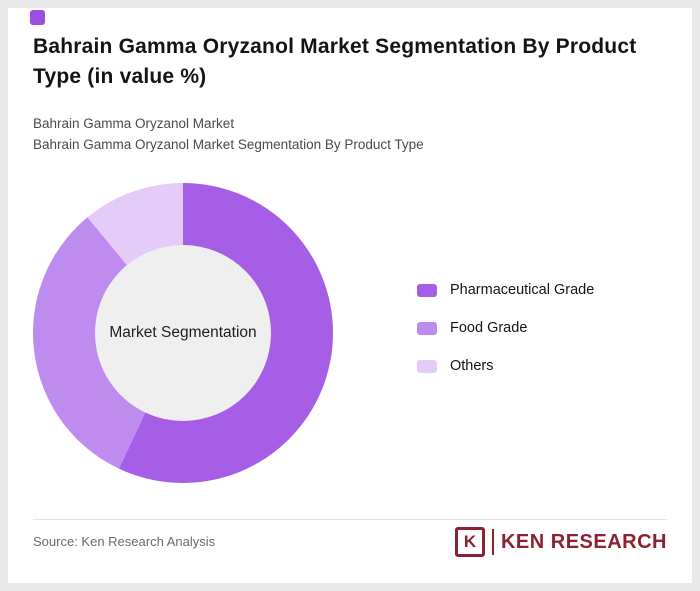 This screenshot has width=700, height=591. I want to click on brand-name: KEN RESEARCH, so click(583, 541).